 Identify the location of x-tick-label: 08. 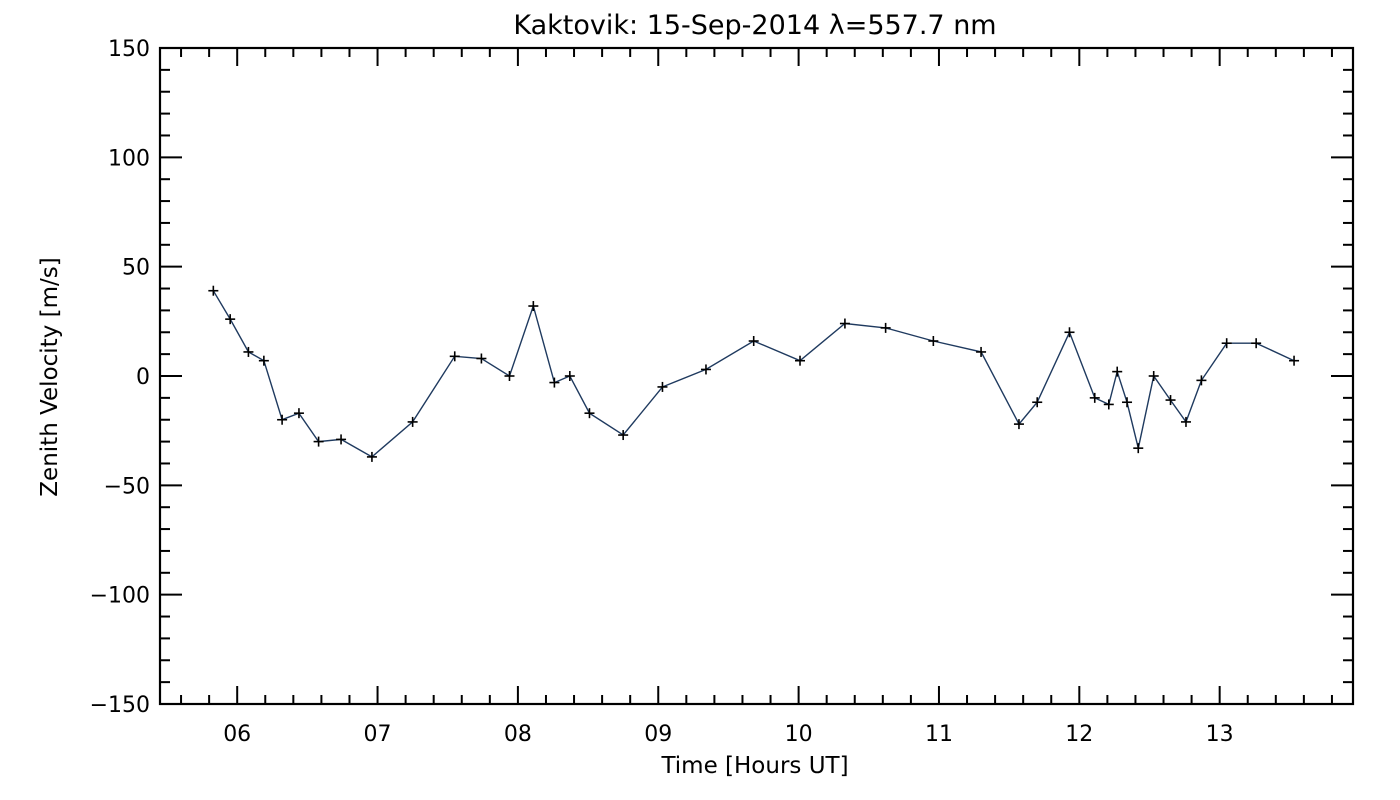
(518, 734).